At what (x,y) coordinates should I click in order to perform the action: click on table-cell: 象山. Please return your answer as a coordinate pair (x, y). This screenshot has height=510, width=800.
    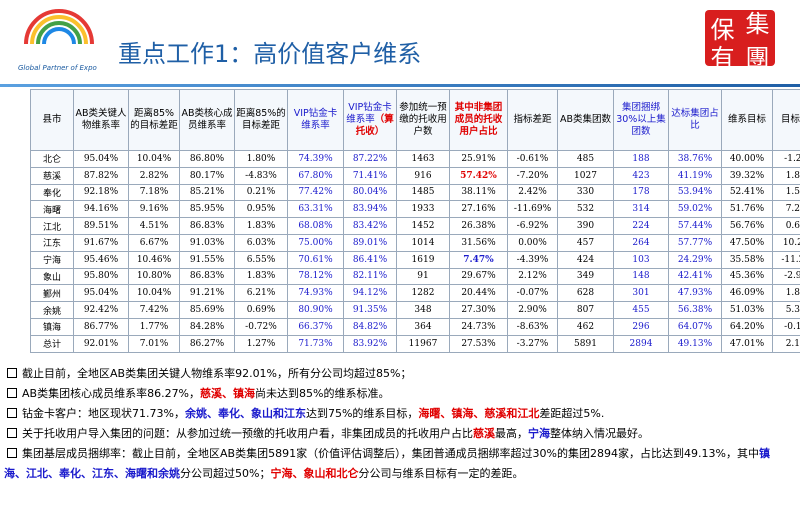
    Looking at the image, I should click on (52, 276).